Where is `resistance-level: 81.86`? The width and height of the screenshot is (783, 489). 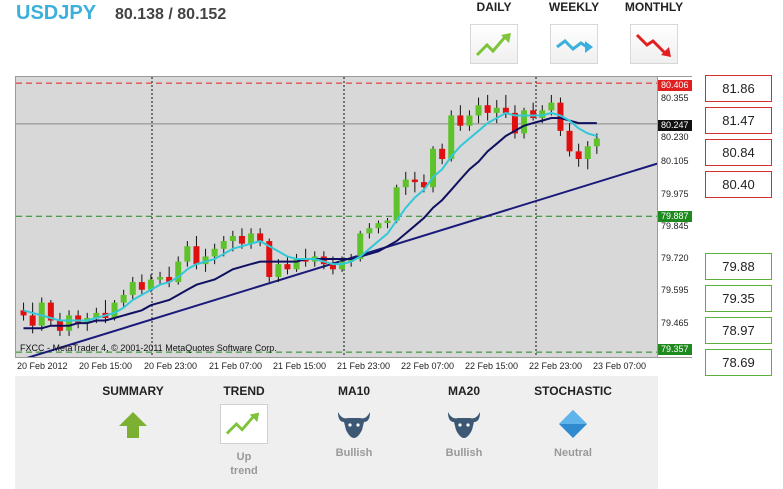
resistance-level: 81.86 is located at coordinates (738, 88).